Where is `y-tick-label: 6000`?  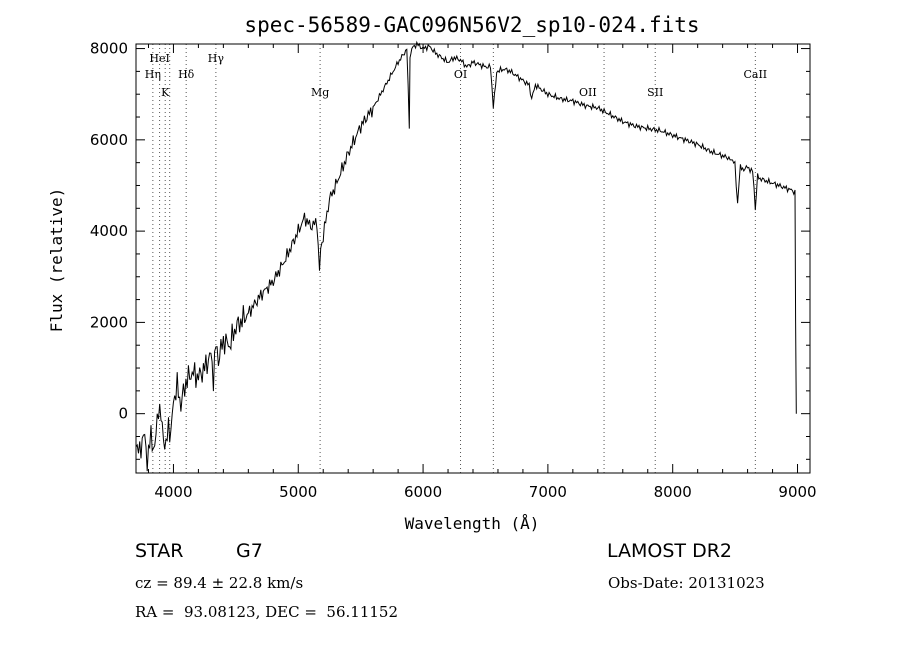
y-tick-label: 6000 is located at coordinates (109, 140).